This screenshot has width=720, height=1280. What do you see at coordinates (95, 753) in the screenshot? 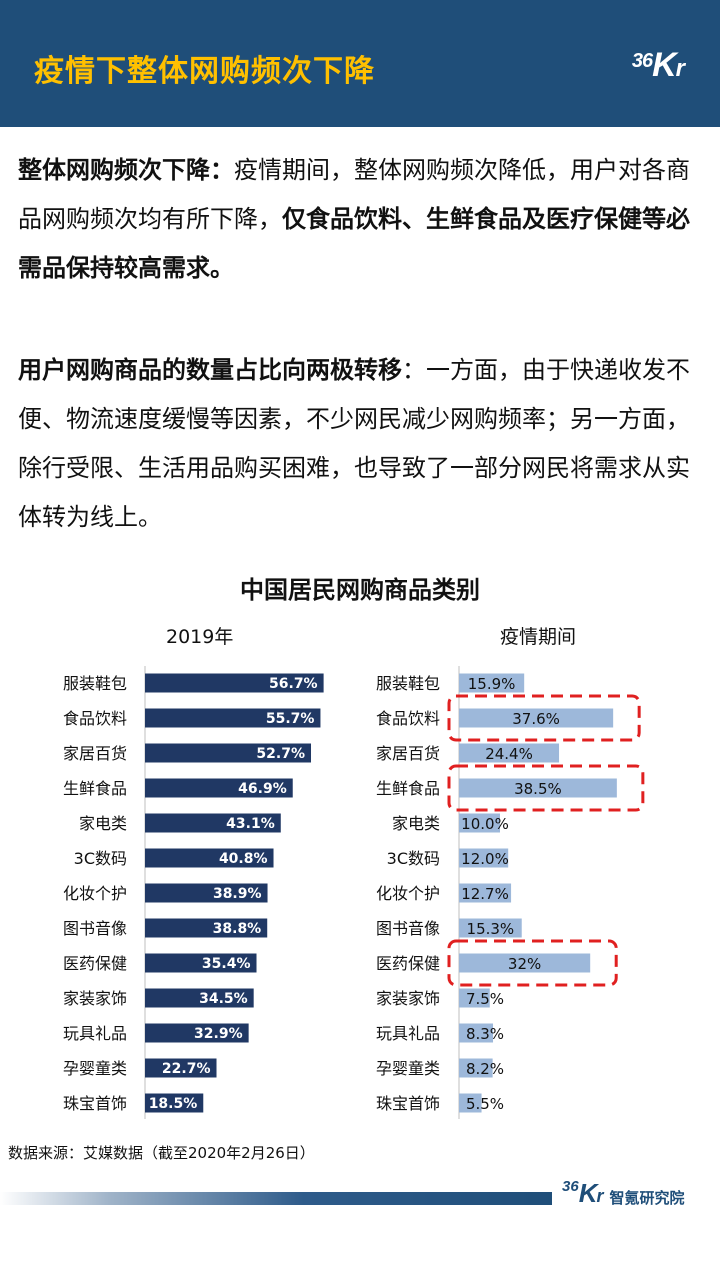
I see `y2019-category-label: 家居百货` at bounding box center [95, 753].